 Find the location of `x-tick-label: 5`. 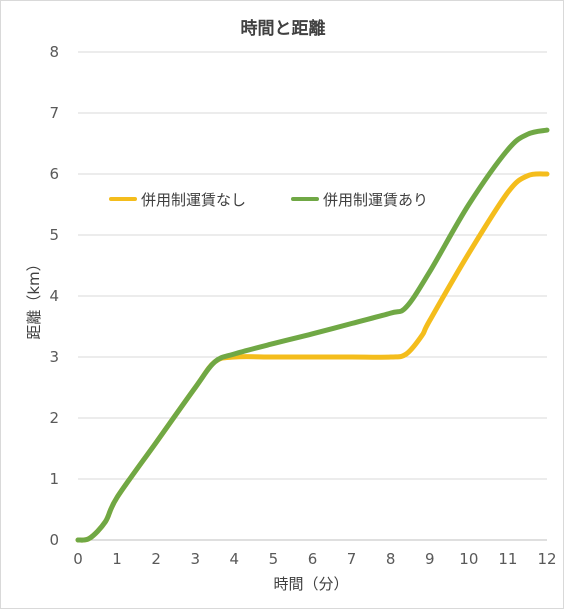

x-tick-label: 5 is located at coordinates (274, 559).